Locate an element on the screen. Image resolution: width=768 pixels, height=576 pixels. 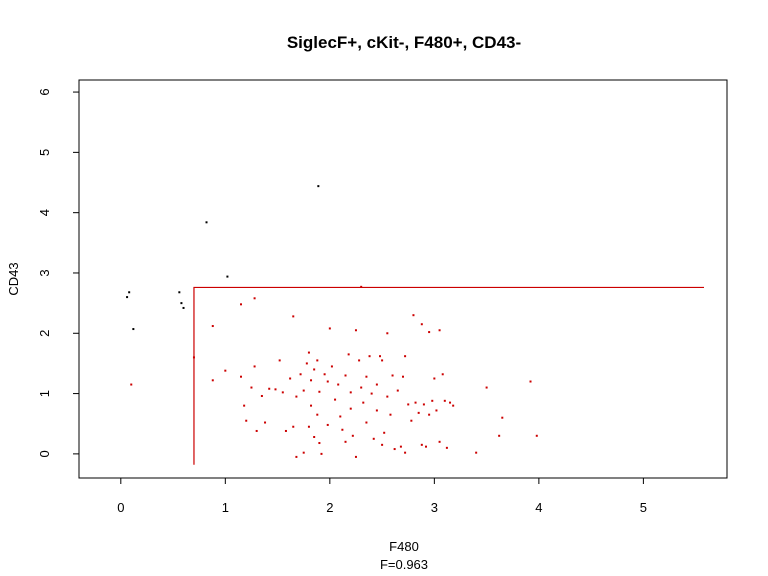
y-tick-label: 4 is located at coordinates (44, 212).